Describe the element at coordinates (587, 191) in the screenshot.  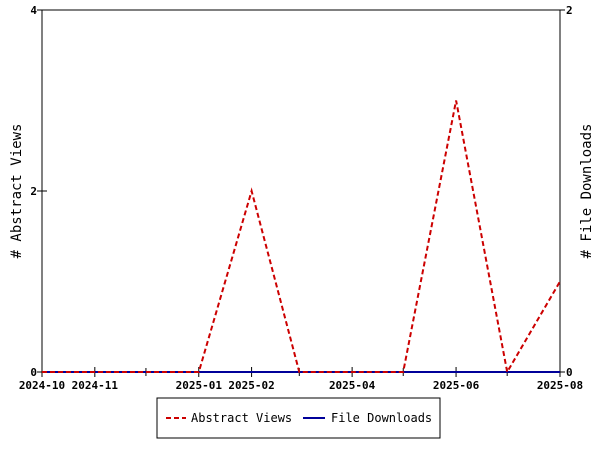
I see `y-axis-right-title: # File Downloads` at that location.